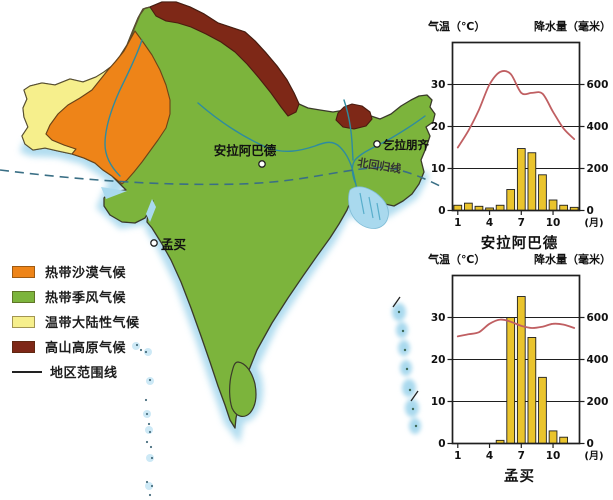  Describe the element at coordinates (92, 323) in the screenshot. I see `legend-label: 温带大陆性气候` at that location.